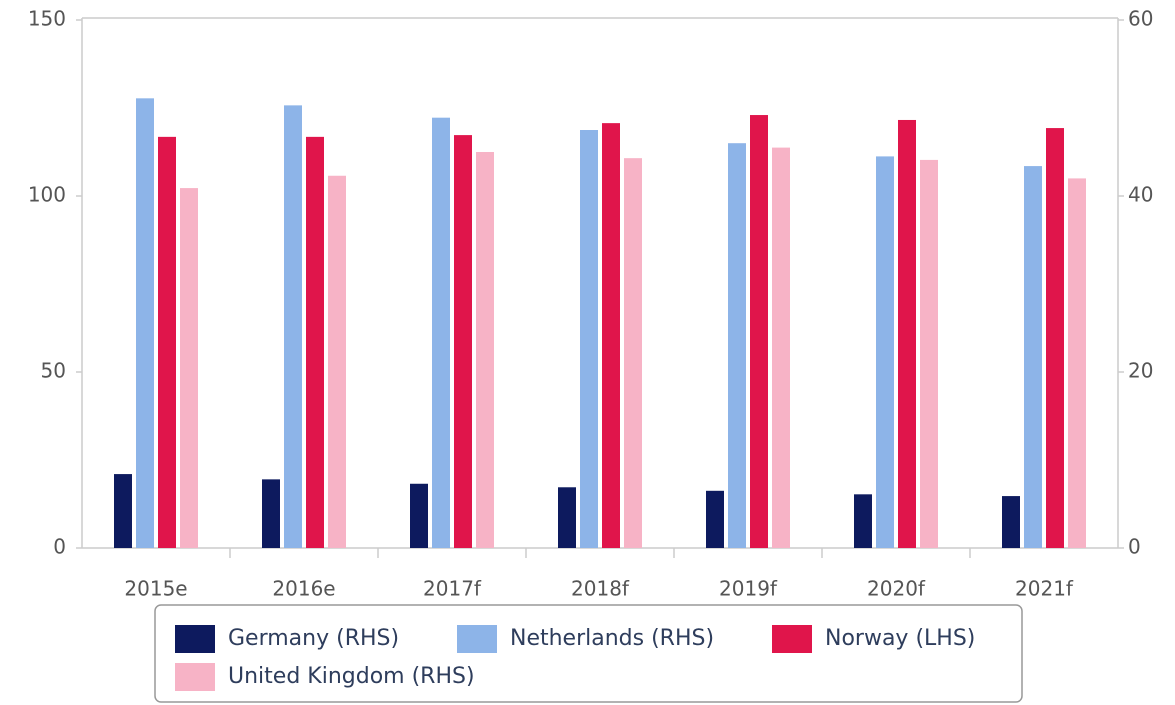 Image resolution: width=1175 pixels, height=705 pixels. I want to click on y2-tick-label: 40, so click(1140, 195).